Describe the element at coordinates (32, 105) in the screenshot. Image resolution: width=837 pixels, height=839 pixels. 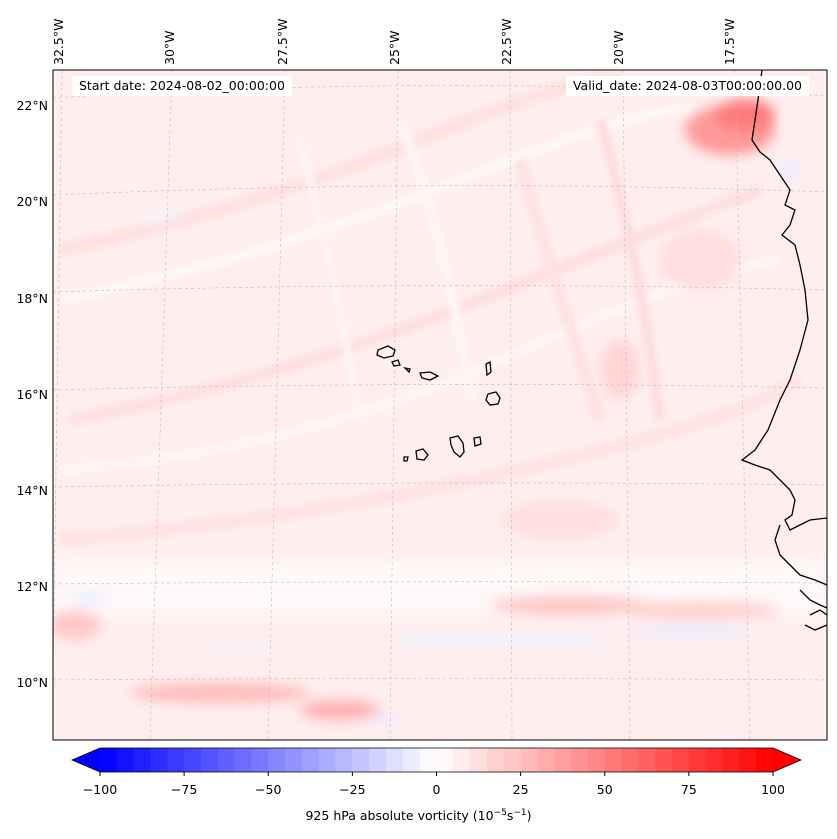
I see `lat-label-22n: 22°N` at that location.